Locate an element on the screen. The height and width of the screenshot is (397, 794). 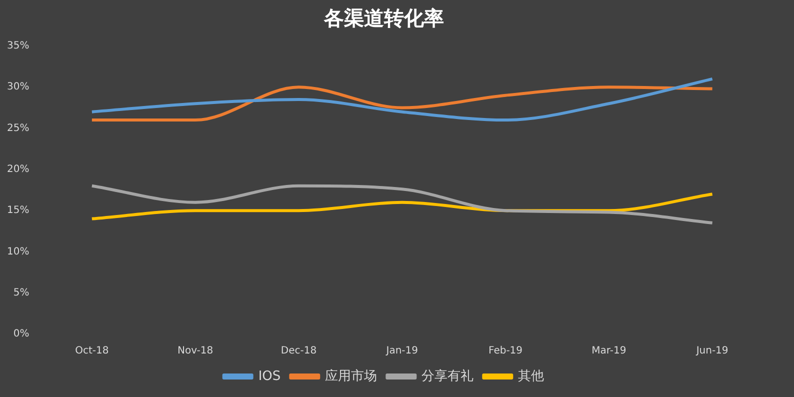
legend-label: 分享有礼 is located at coordinates (448, 376).